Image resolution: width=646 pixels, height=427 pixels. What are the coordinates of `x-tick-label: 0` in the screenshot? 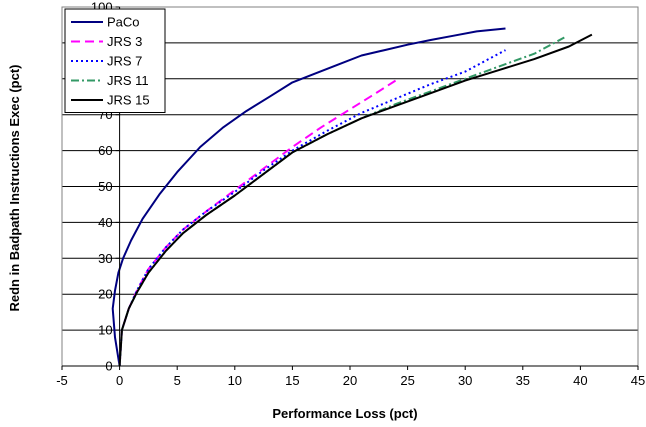 It's located at (119, 380).